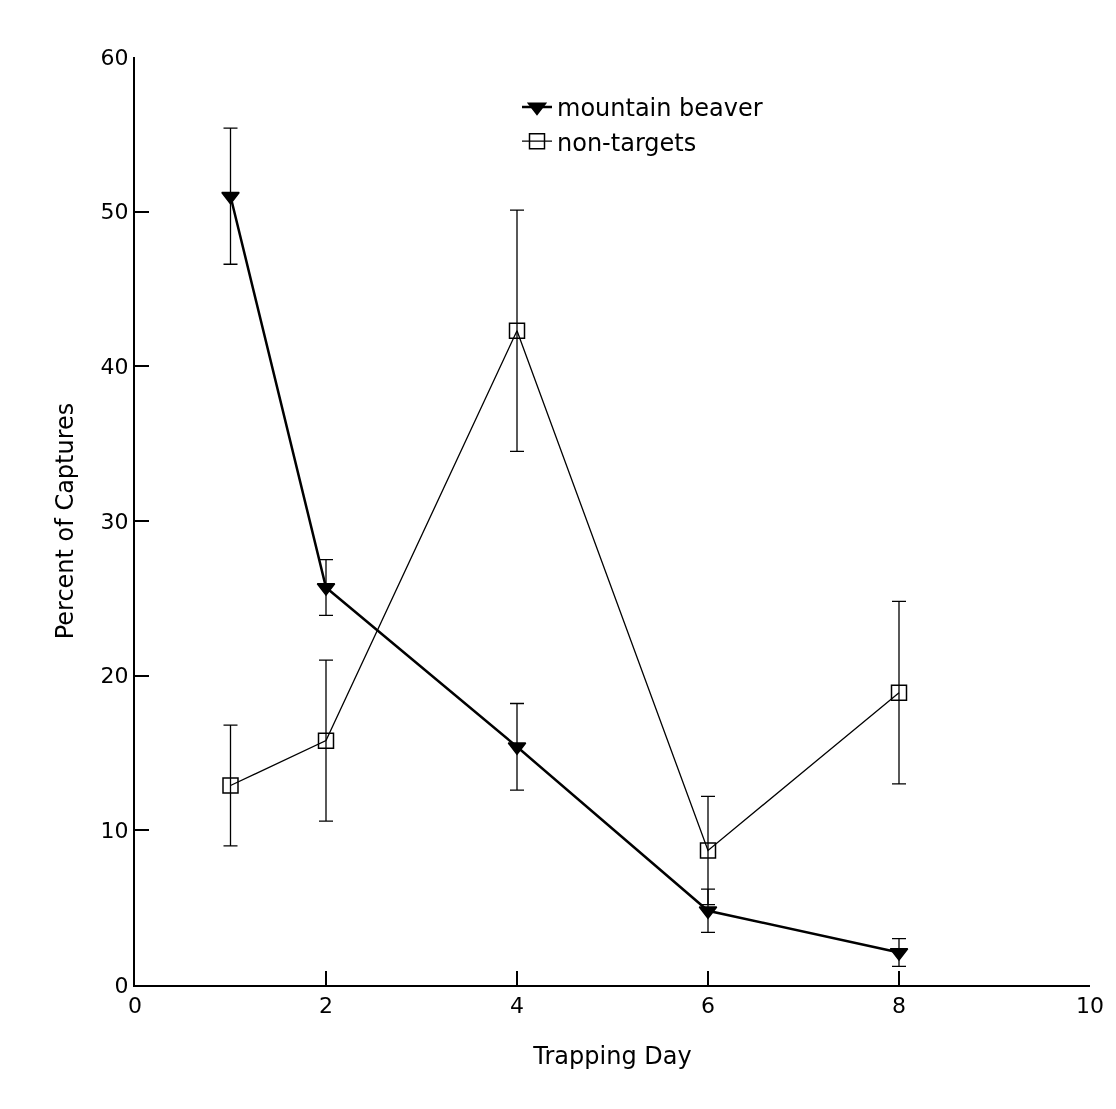  I want to click on x-tick-label: 10, so click(1090, 1006).